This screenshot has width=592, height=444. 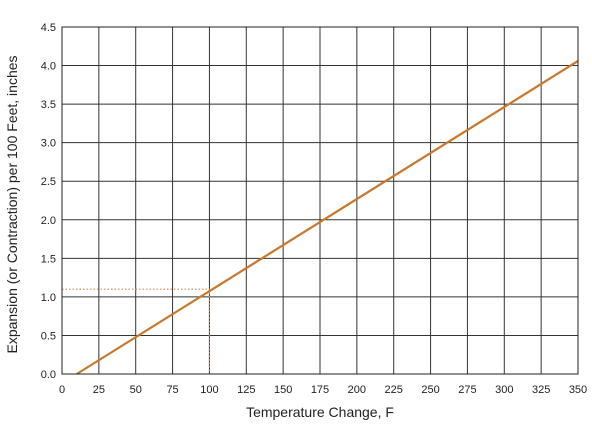 What do you see at coordinates (48, 67) in the screenshot?
I see `y-tick-label: 4.0` at bounding box center [48, 67].